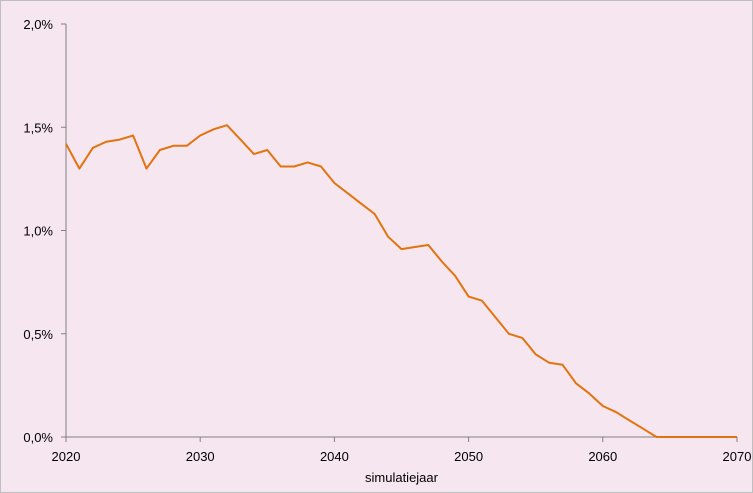 This screenshot has width=753, height=493. Describe the element at coordinates (602, 456) in the screenshot. I see `x-tick-label: 2060` at that location.